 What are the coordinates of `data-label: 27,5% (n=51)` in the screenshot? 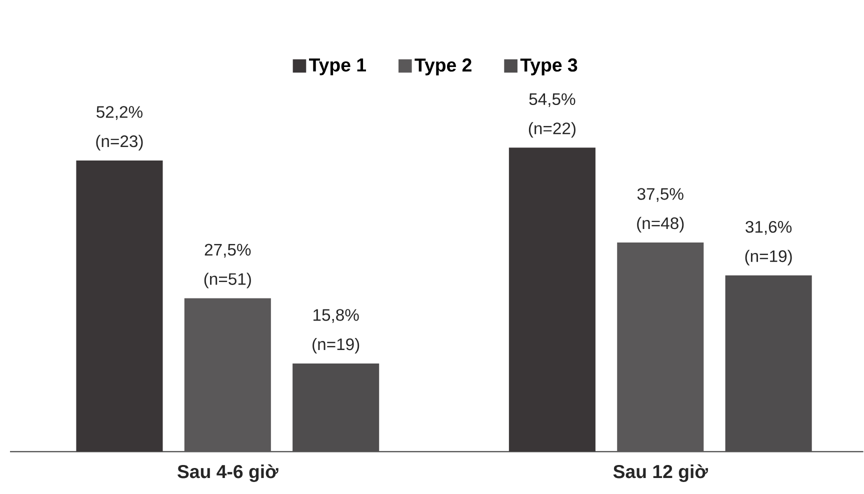 It's located at (227, 266).